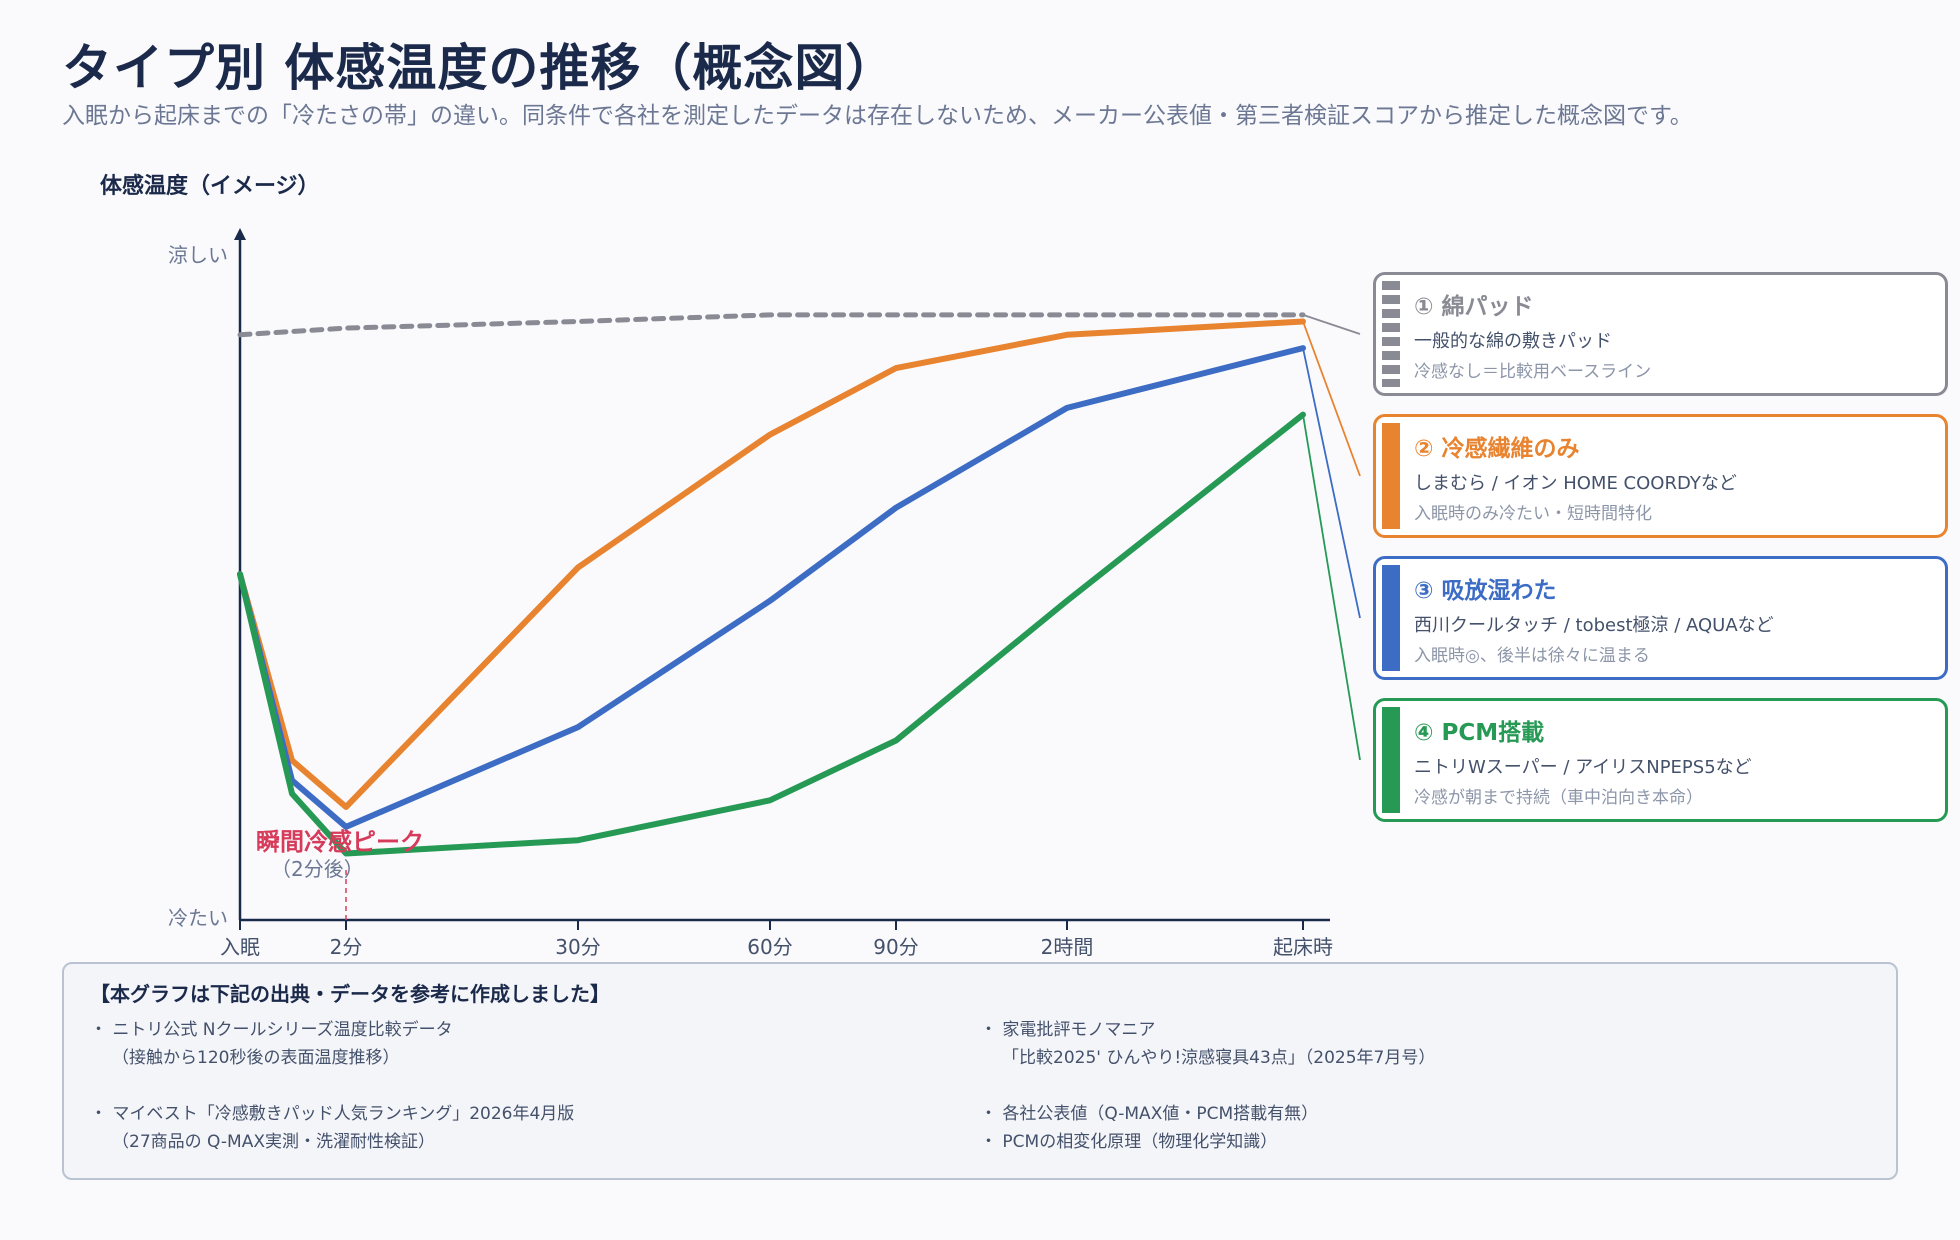 This screenshot has height=1240, width=1960. I want to click on leader-line-pcm, so click(1331, 587).